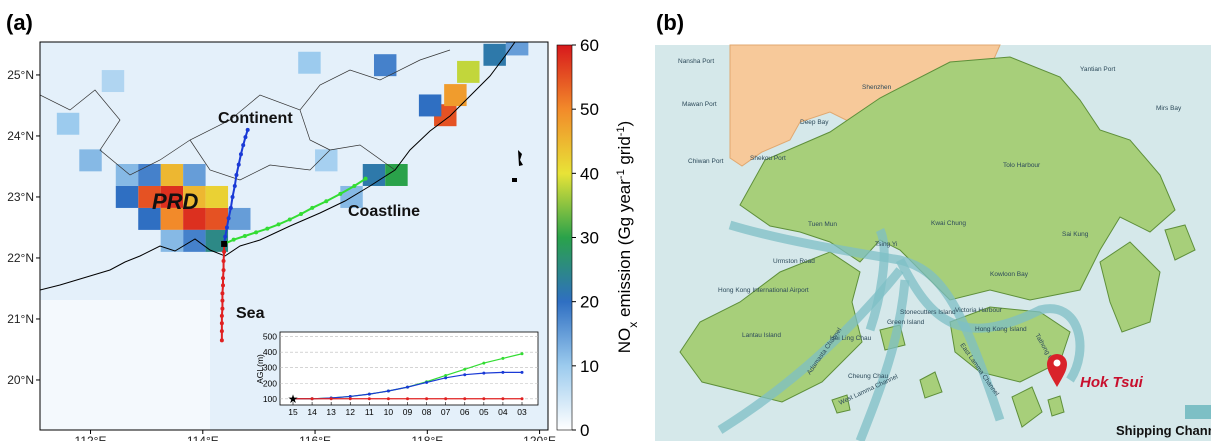 This screenshot has height=441, width=1211. Describe the element at coordinates (270, 337) in the screenshot. I see `y-tick-label: 500` at that location.